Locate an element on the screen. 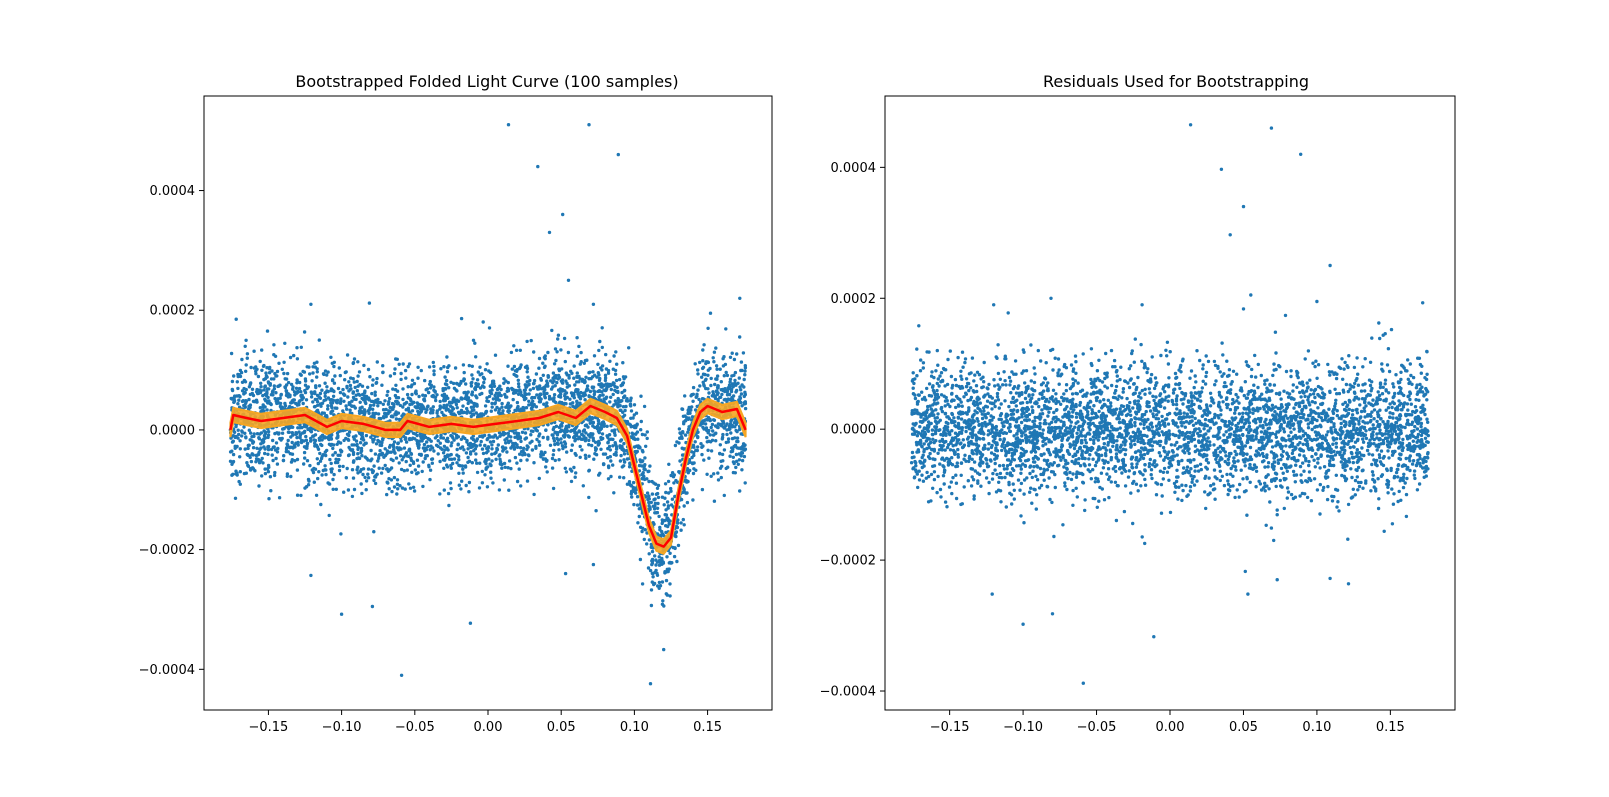 The height and width of the screenshot is (797, 1609). y-tick-label: −0.0002 is located at coordinates (167, 550).